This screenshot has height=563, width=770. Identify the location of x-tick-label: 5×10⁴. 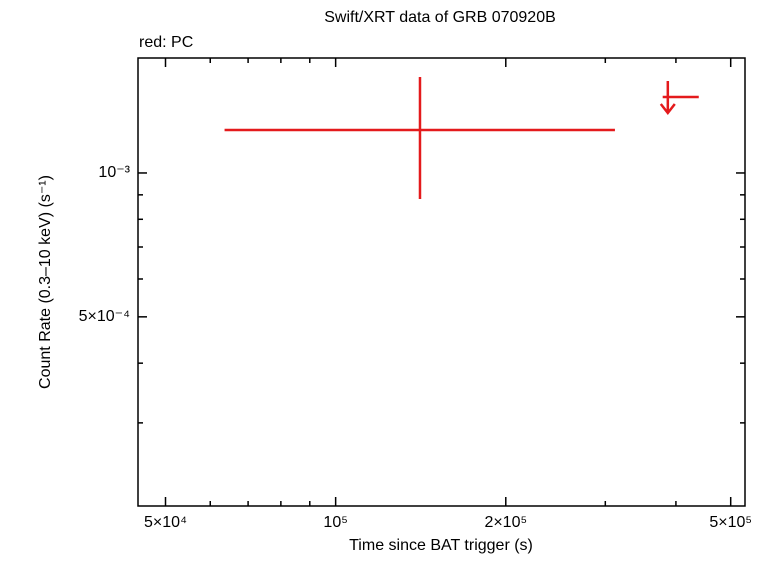
(165, 522).